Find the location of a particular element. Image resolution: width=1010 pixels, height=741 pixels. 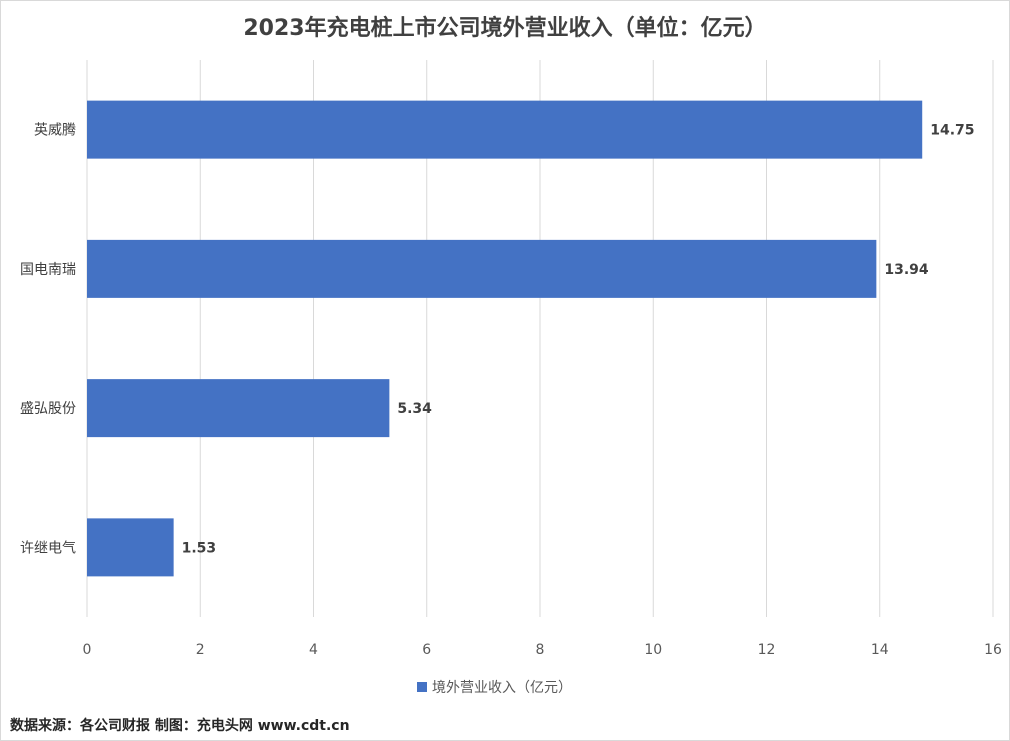

x-tick-label: 8 is located at coordinates (540, 650).